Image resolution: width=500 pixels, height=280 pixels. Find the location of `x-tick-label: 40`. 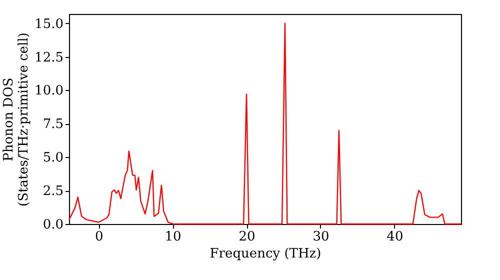

x-tick-label: 40 is located at coordinates (395, 237).